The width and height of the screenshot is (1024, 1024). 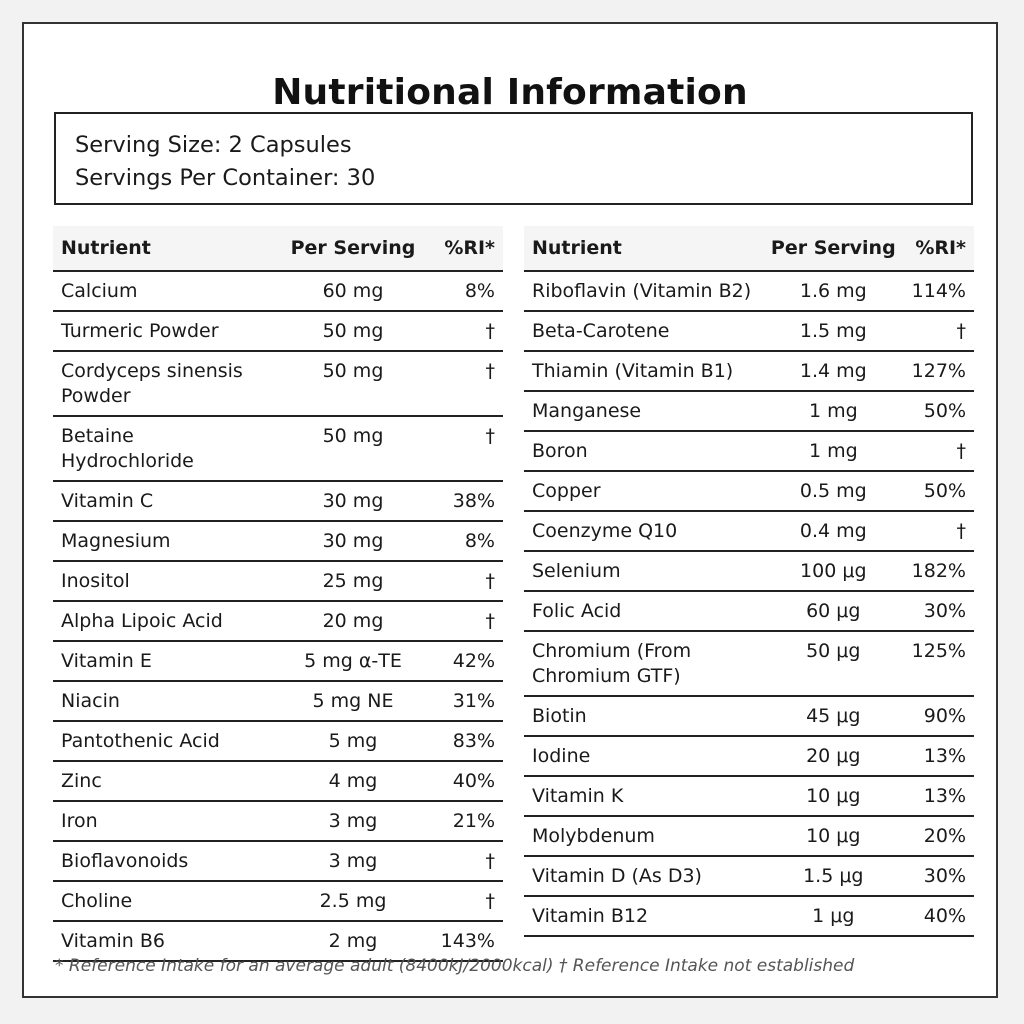 I want to click on ri-percent: 182%, so click(x=938, y=571).